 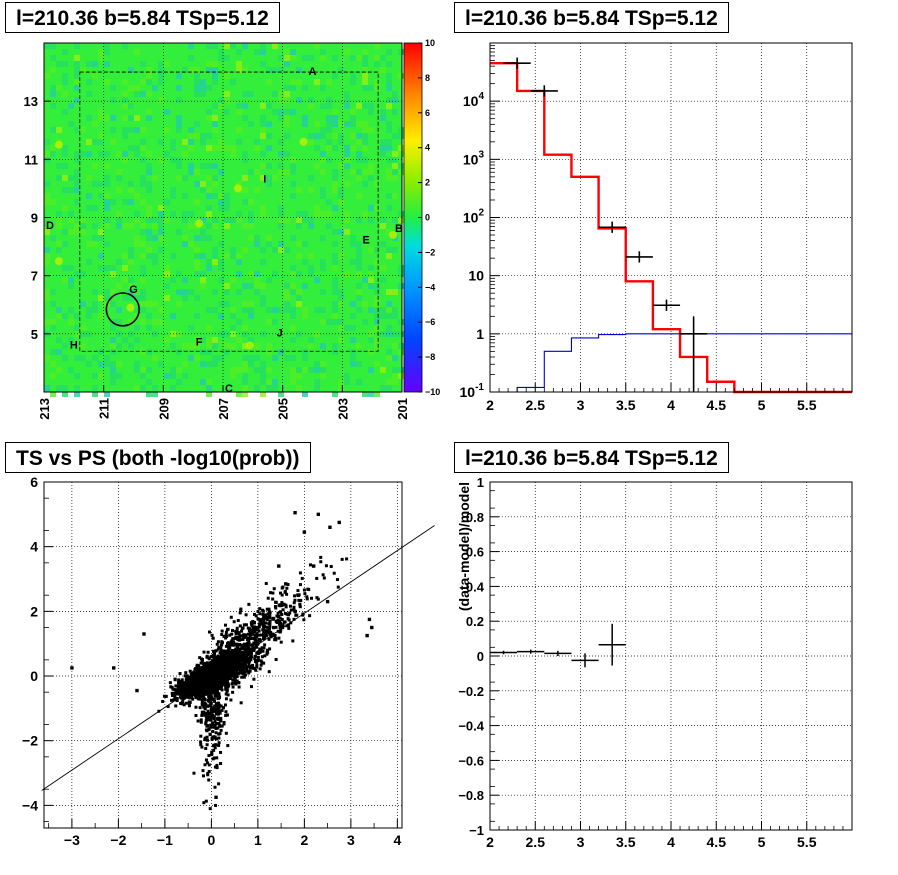 I want to click on skymap-hotspot, so click(x=303, y=141).